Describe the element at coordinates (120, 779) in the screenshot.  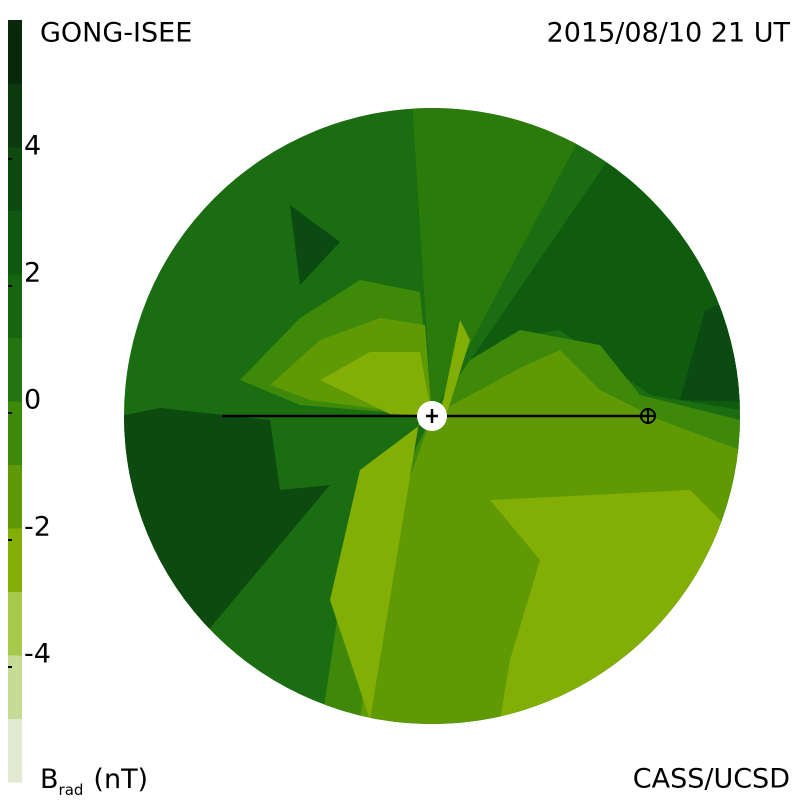
I see `label-unit: (nT)` at that location.